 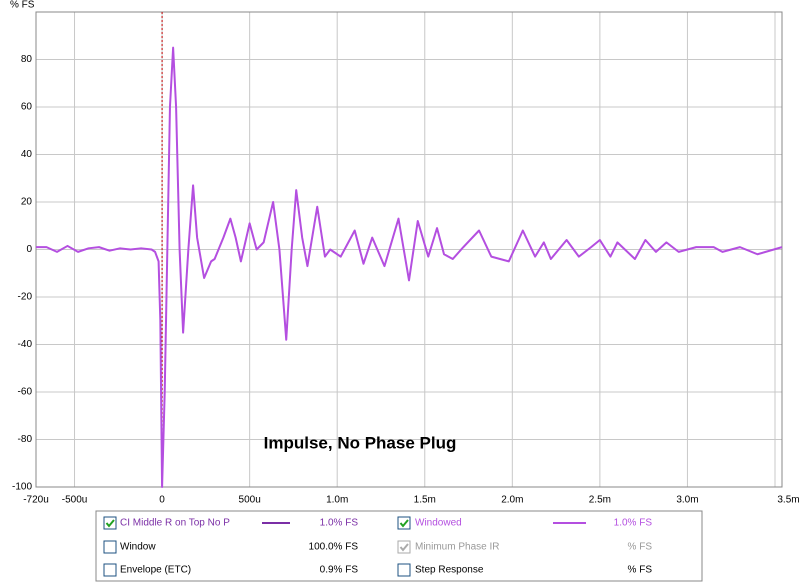 I want to click on legend-label: Window, so click(x=138, y=547).